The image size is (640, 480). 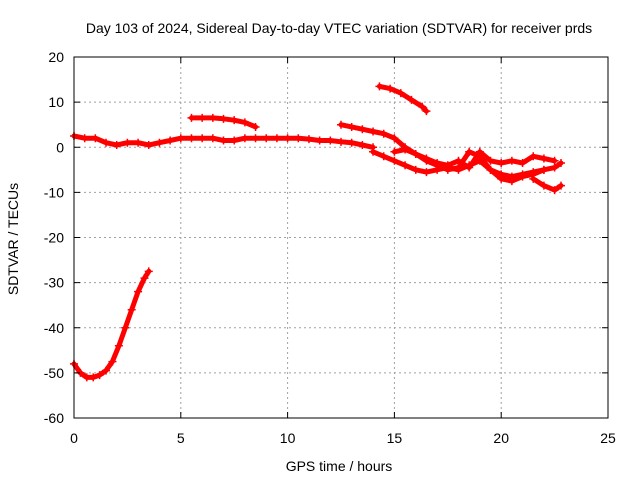 What do you see at coordinates (54, 283) in the screenshot?
I see `y-tick-label: -30` at bounding box center [54, 283].